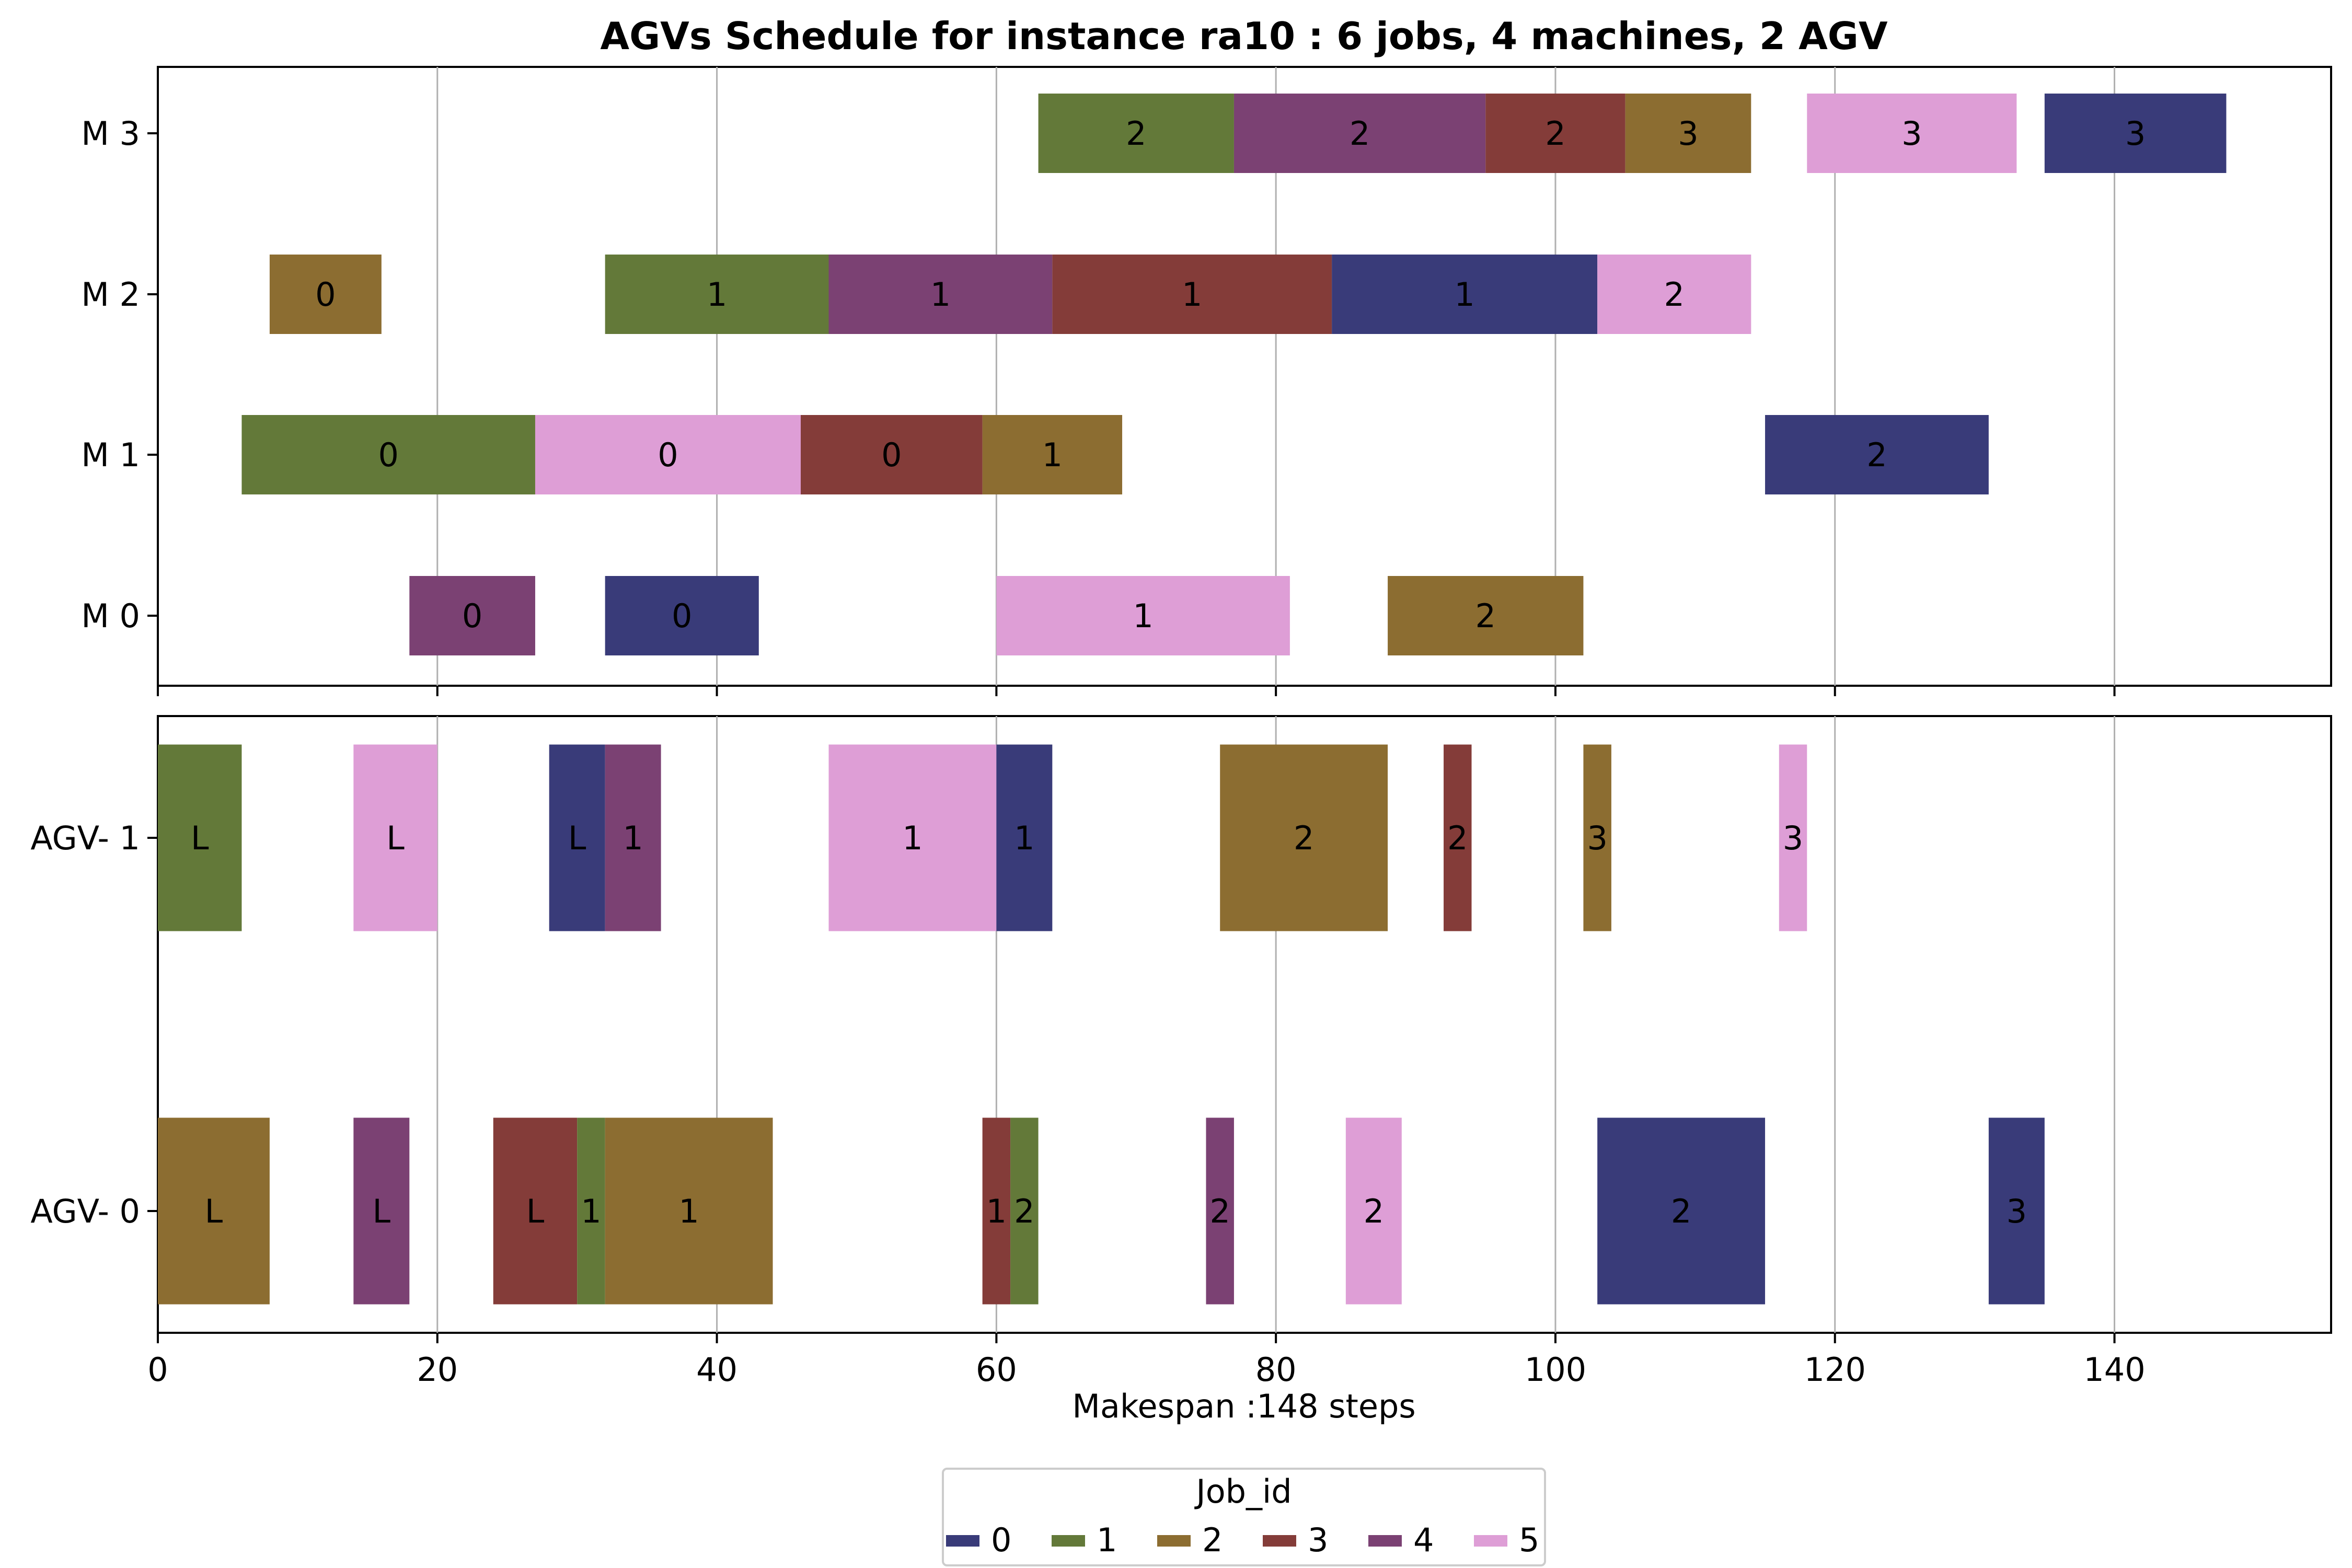 Image resolution: width=2352 pixels, height=1568 pixels. I want to click on legend-label: 3, so click(1318, 1540).